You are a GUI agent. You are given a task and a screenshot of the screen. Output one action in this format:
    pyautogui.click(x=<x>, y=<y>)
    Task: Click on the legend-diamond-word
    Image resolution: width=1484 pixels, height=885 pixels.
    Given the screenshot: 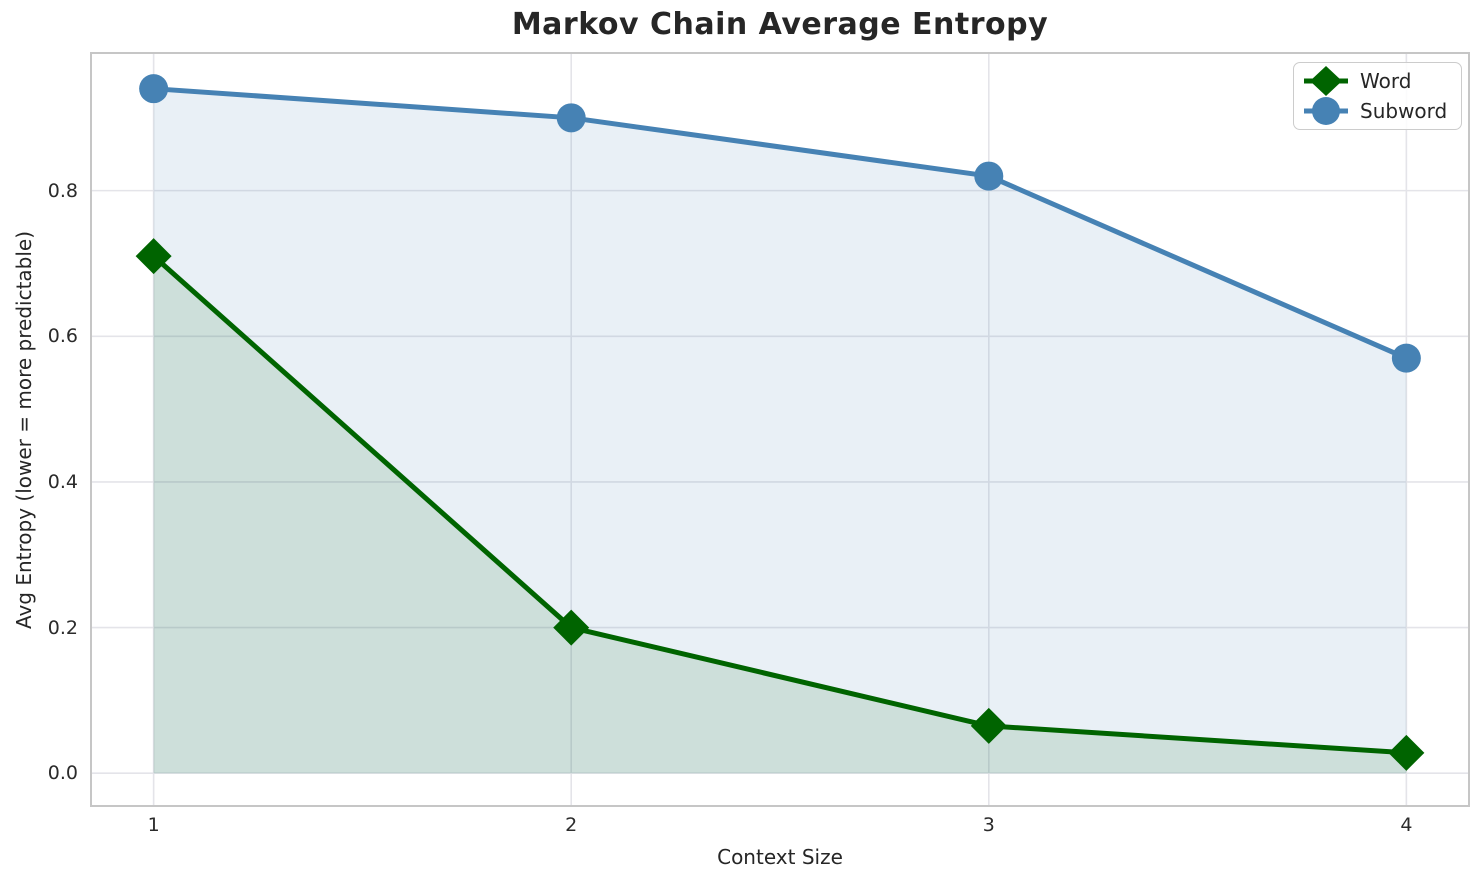 What is the action you would take?
    pyautogui.click(x=1326, y=81)
    